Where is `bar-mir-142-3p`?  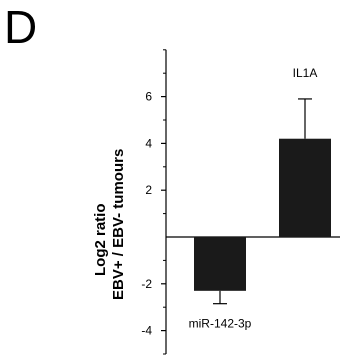 bar-mir-142-3p is located at coordinates (220, 264).